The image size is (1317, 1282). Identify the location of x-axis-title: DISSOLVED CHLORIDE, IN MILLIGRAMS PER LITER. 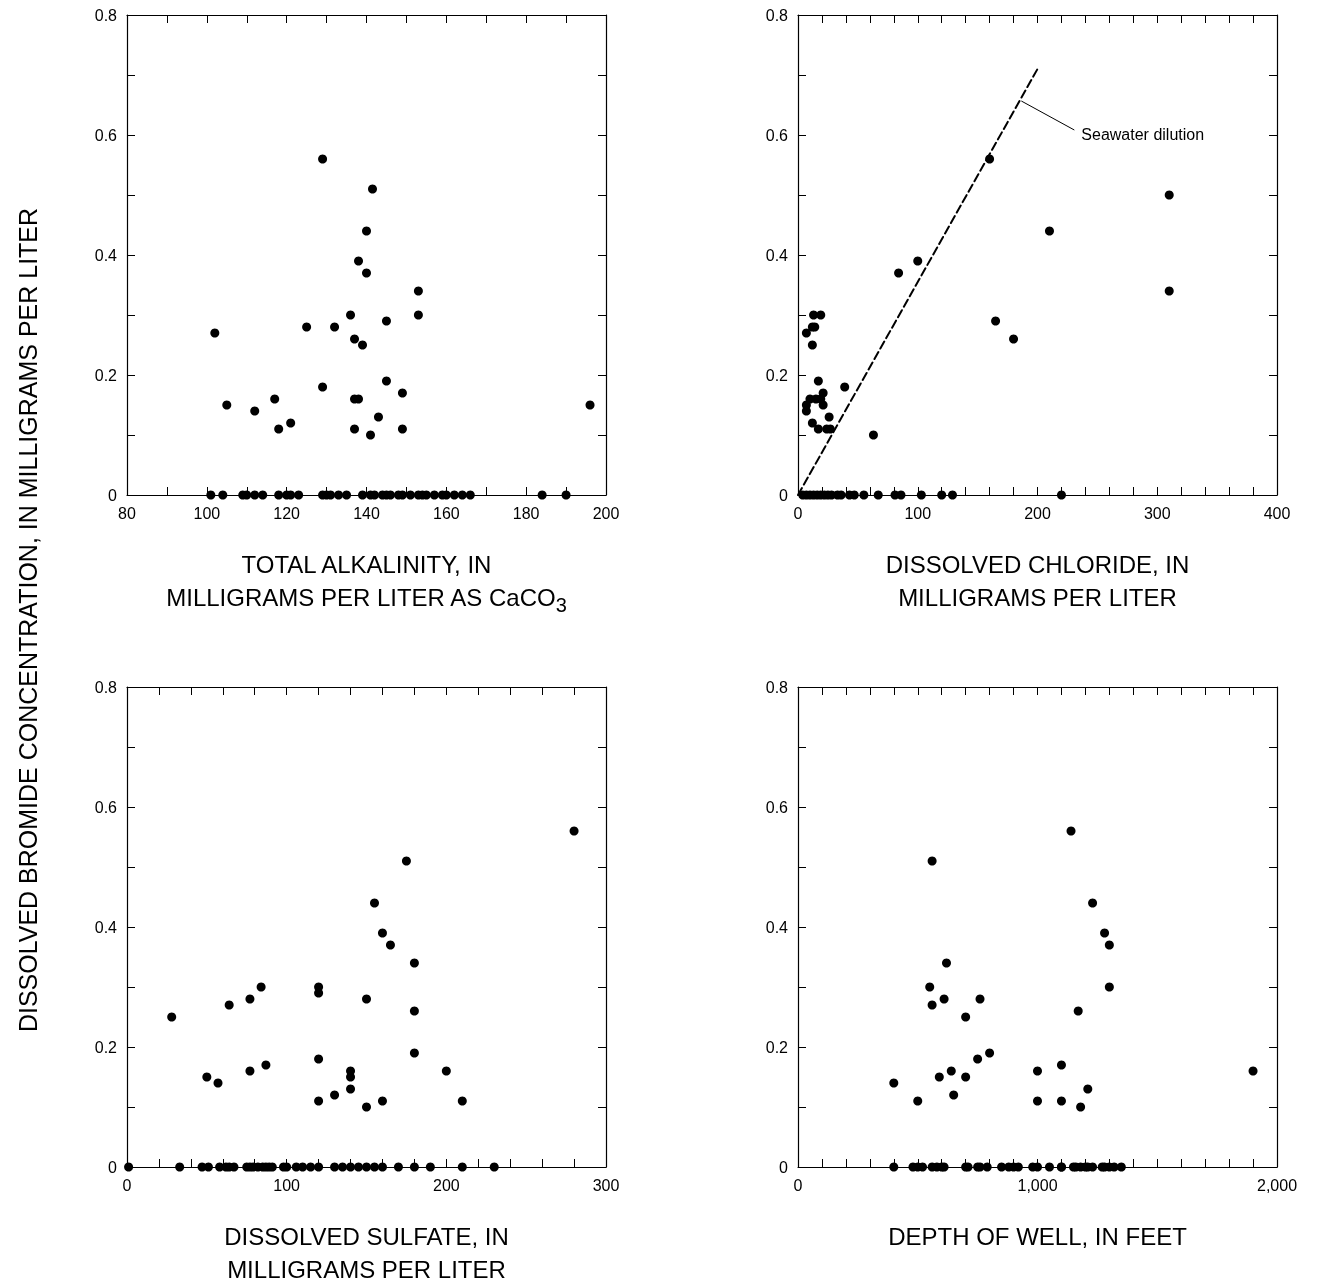
(1037, 581).